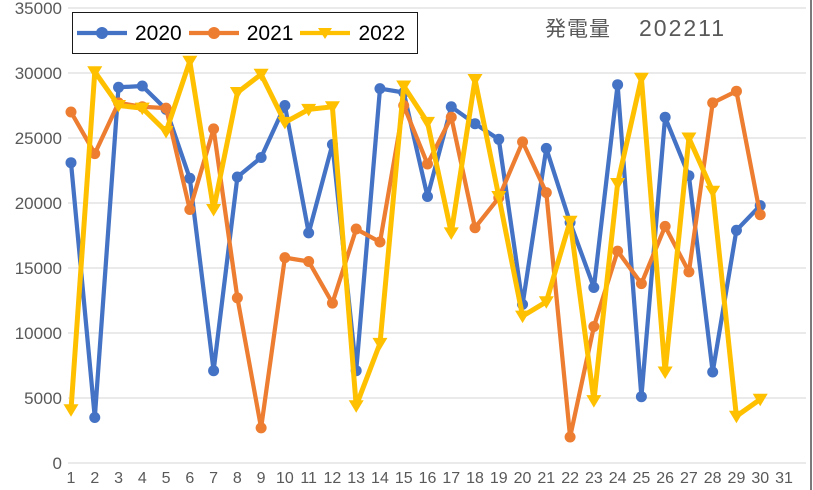 The width and height of the screenshot is (813, 490). Describe the element at coordinates (546, 193) in the screenshot. I see `marker-2021-day21` at that location.